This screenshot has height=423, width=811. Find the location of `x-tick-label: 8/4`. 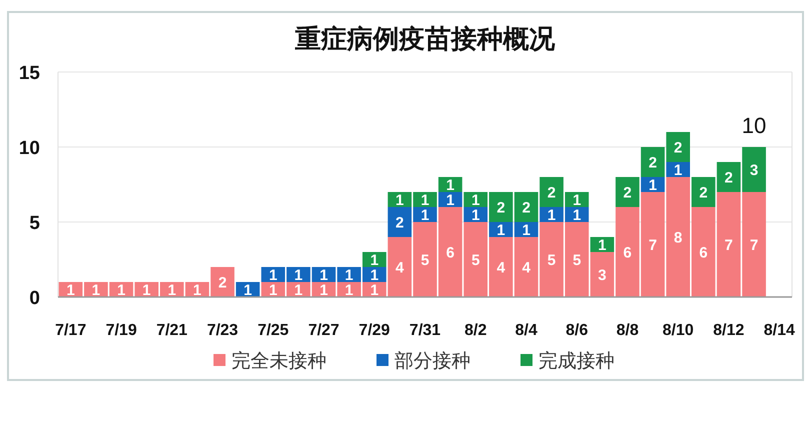

x-tick-label: 8/4 is located at coordinates (526, 330).